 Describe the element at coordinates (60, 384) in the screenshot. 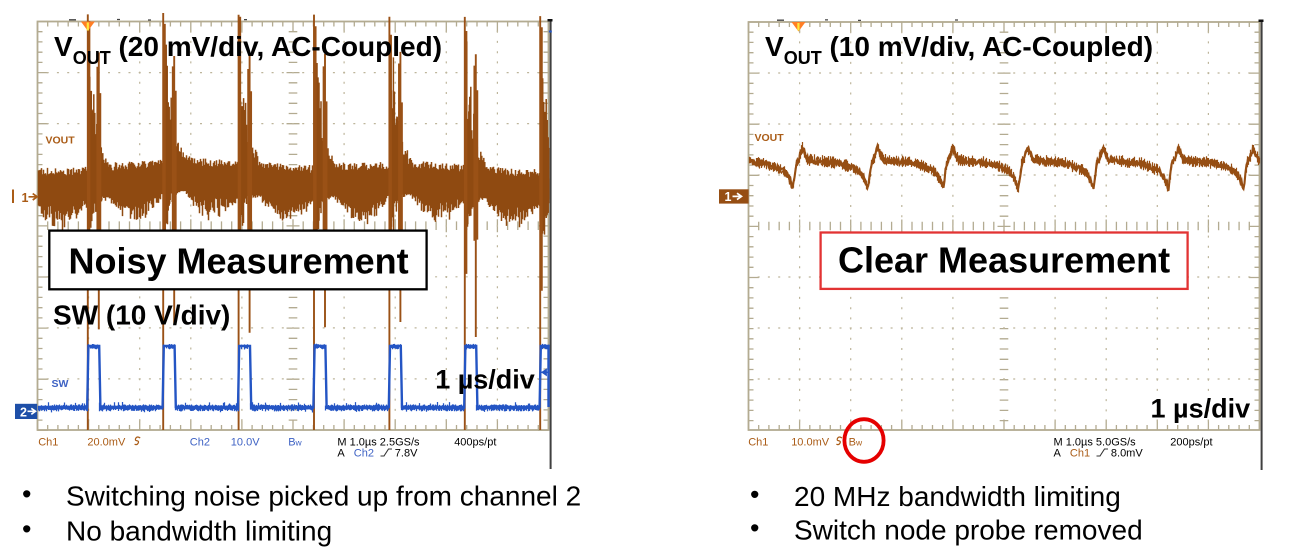

I see `svg-text: SW` at that location.